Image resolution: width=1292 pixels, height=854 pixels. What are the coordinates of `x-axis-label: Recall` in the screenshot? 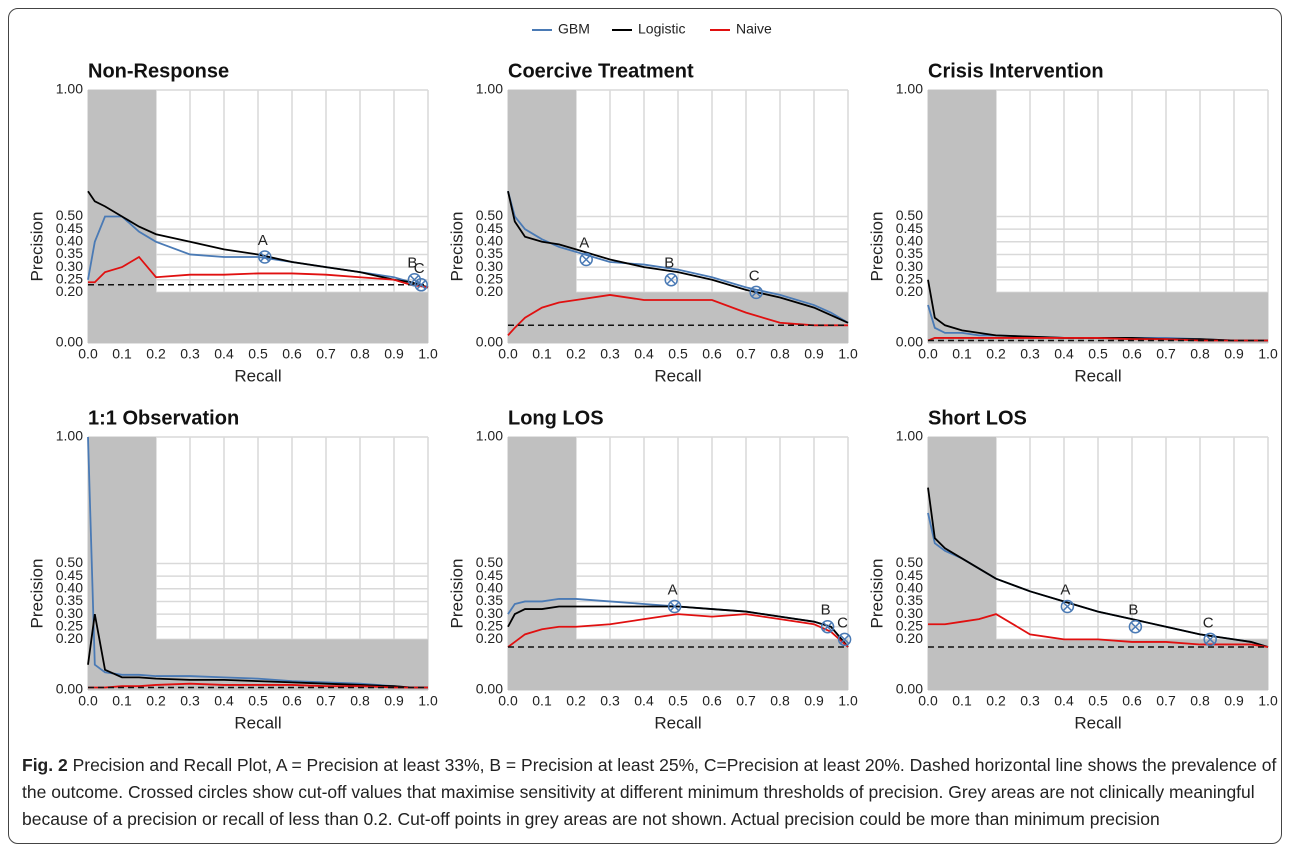 It's located at (257, 375).